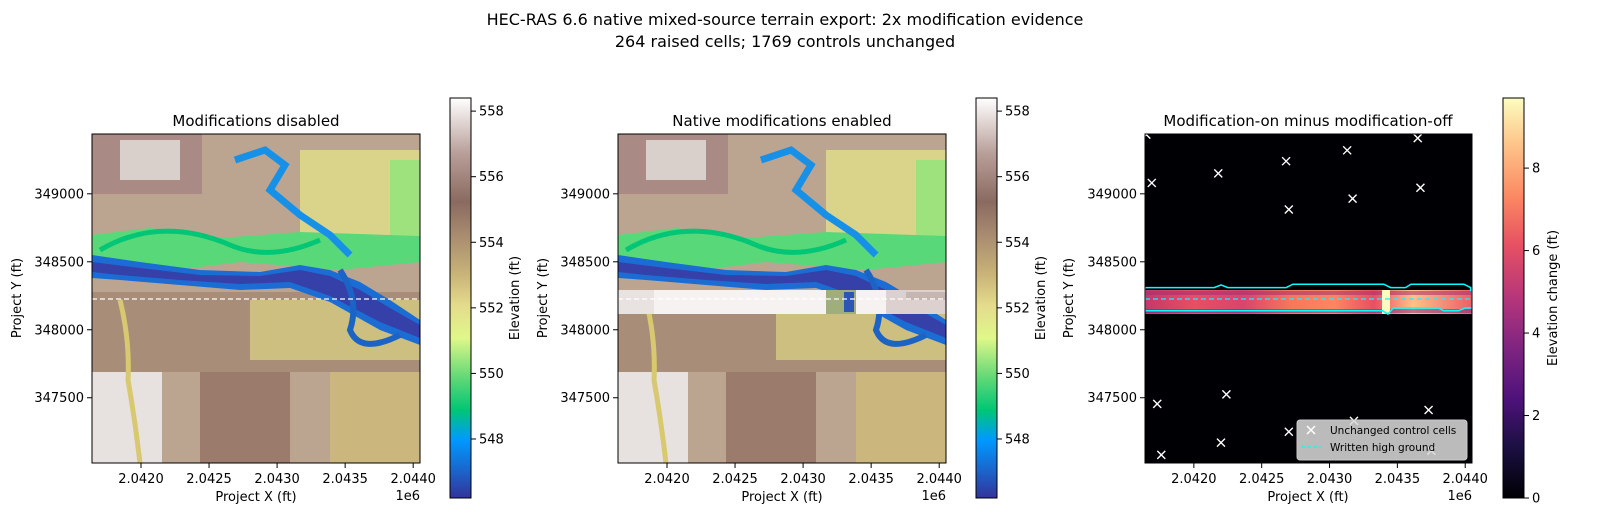  I want to click on panel1-colorbar-tick-label: 552, so click(491, 308).